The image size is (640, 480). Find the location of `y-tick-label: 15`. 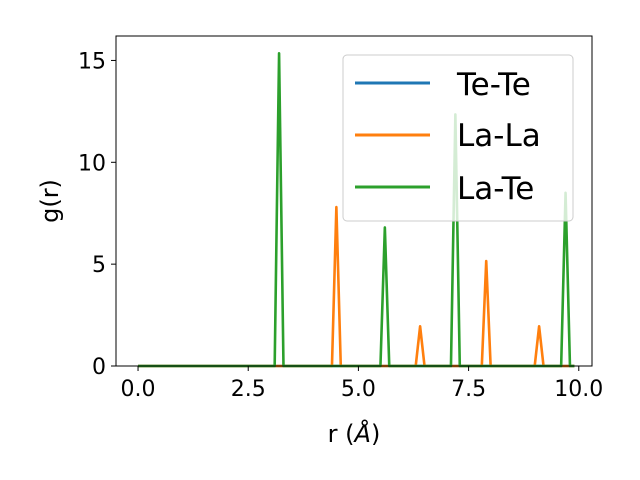

y-tick-label: 15 is located at coordinates (92, 61).